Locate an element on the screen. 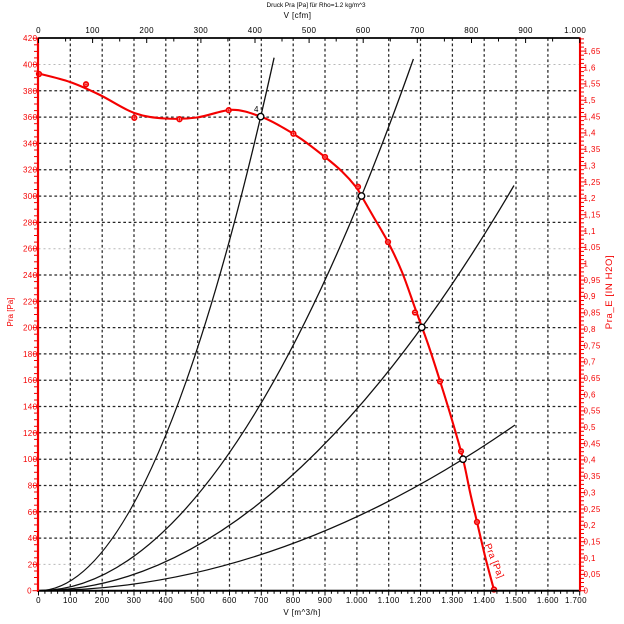 This screenshot has height=624, width=624. svg-text: 0,25 is located at coordinates (592, 509).